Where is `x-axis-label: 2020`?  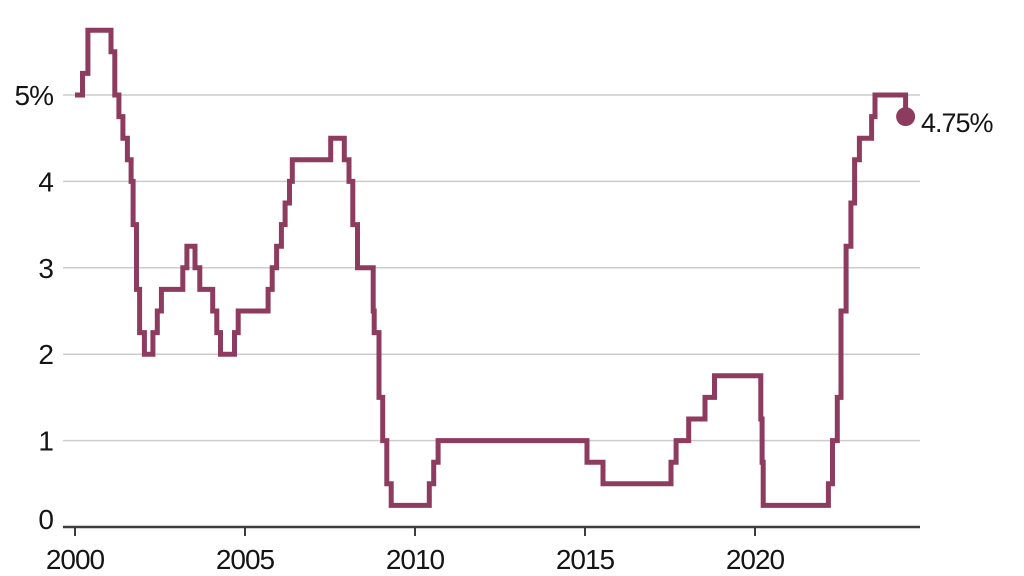
x-axis-label: 2020 is located at coordinates (755, 559).